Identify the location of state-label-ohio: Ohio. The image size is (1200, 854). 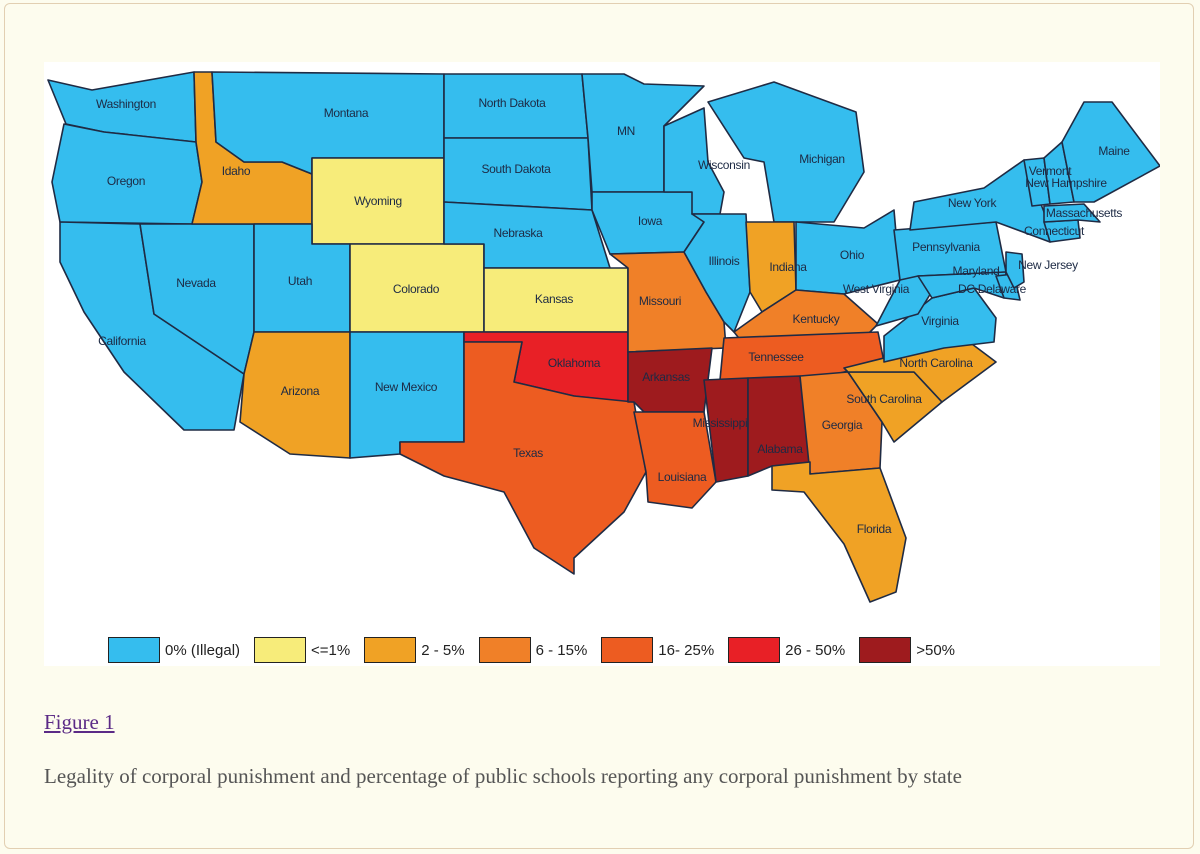
(852, 255).